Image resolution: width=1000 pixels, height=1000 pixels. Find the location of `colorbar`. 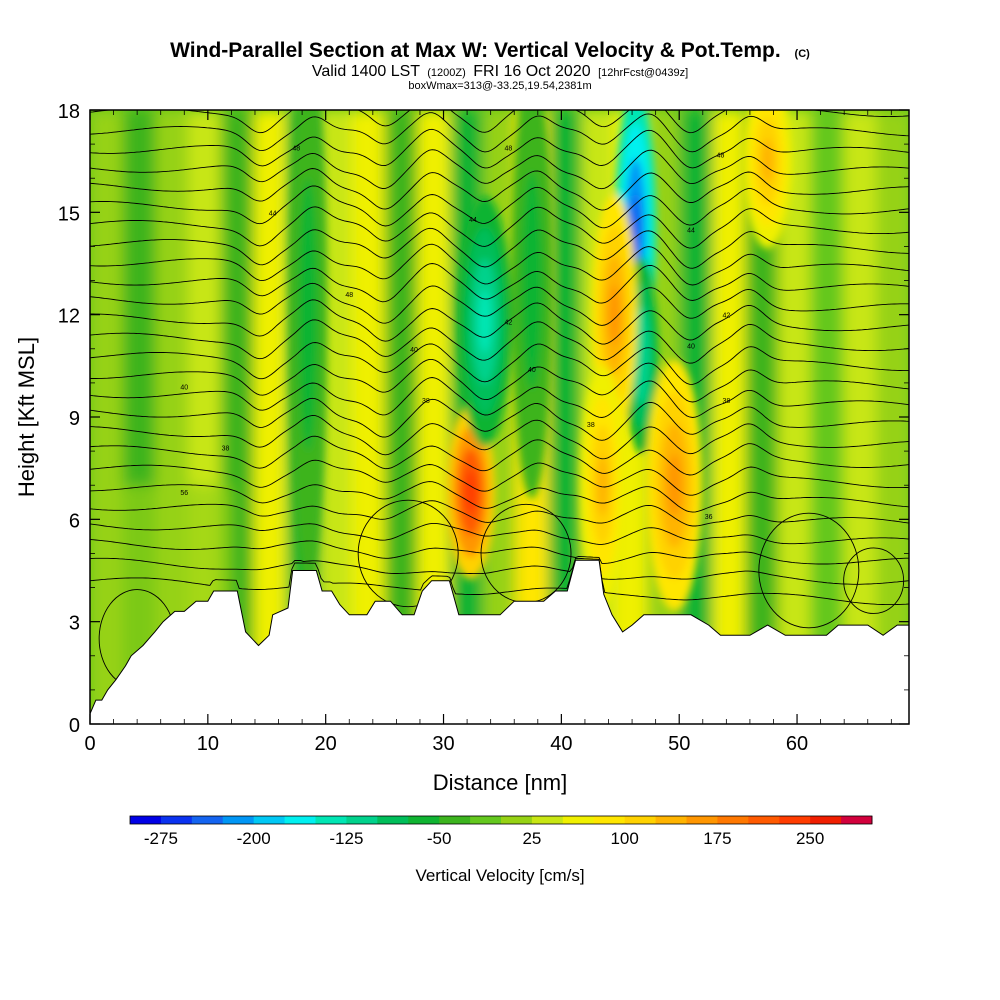

colorbar is located at coordinates (501, 820).